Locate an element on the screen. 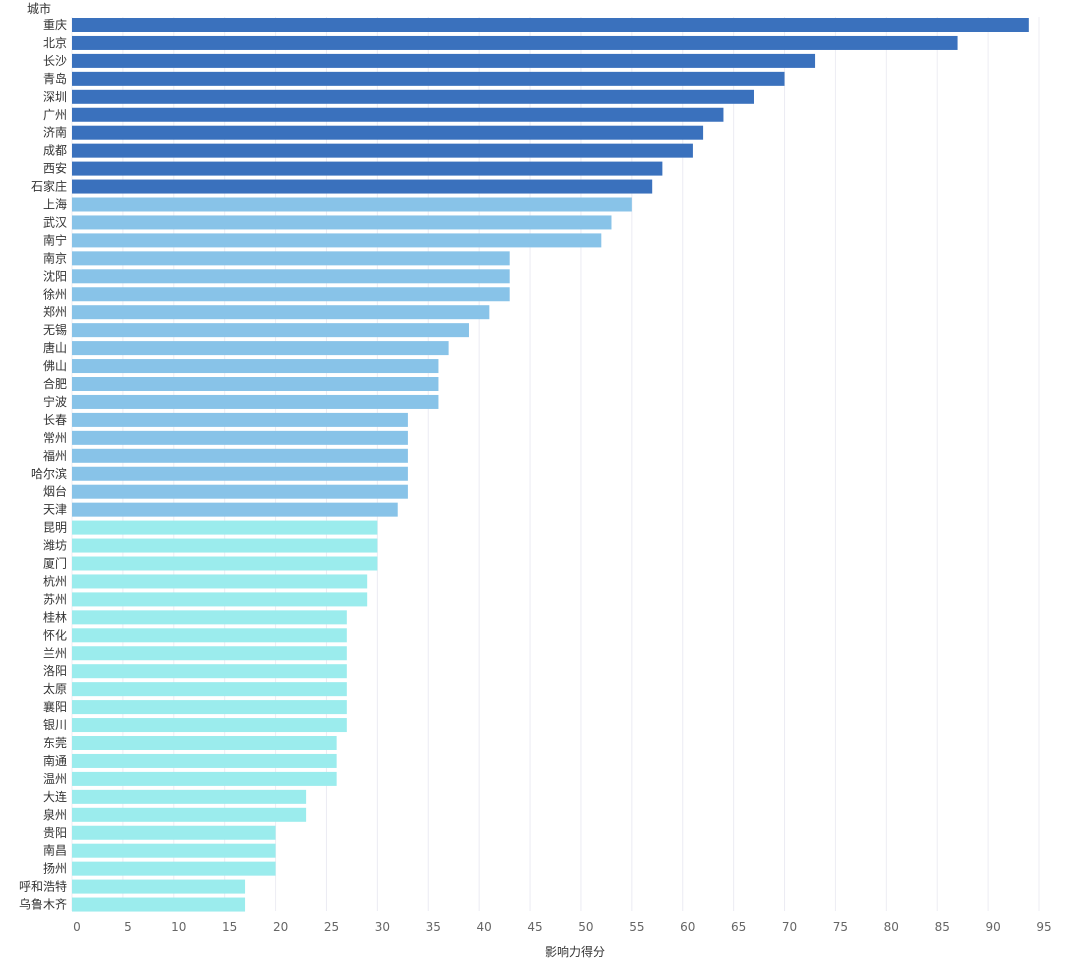 The height and width of the screenshot is (967, 1080). category-label: 成都 is located at coordinates (55, 151).